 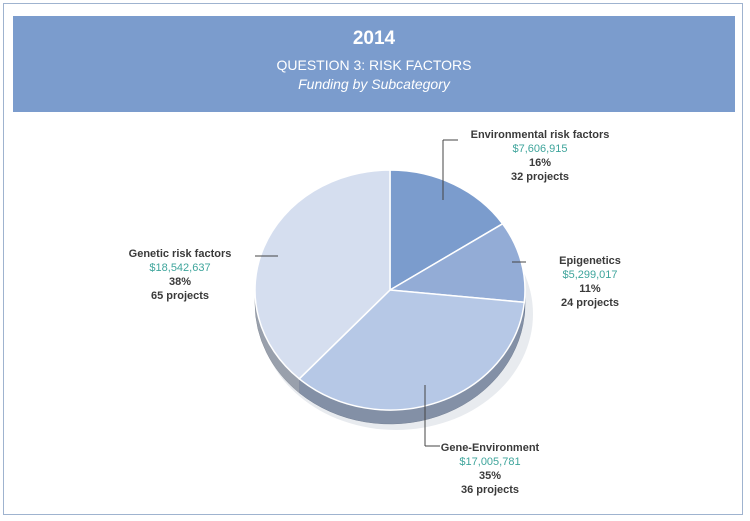 What do you see at coordinates (540, 177) in the screenshot?
I see `slice-projects: 32 projects` at bounding box center [540, 177].